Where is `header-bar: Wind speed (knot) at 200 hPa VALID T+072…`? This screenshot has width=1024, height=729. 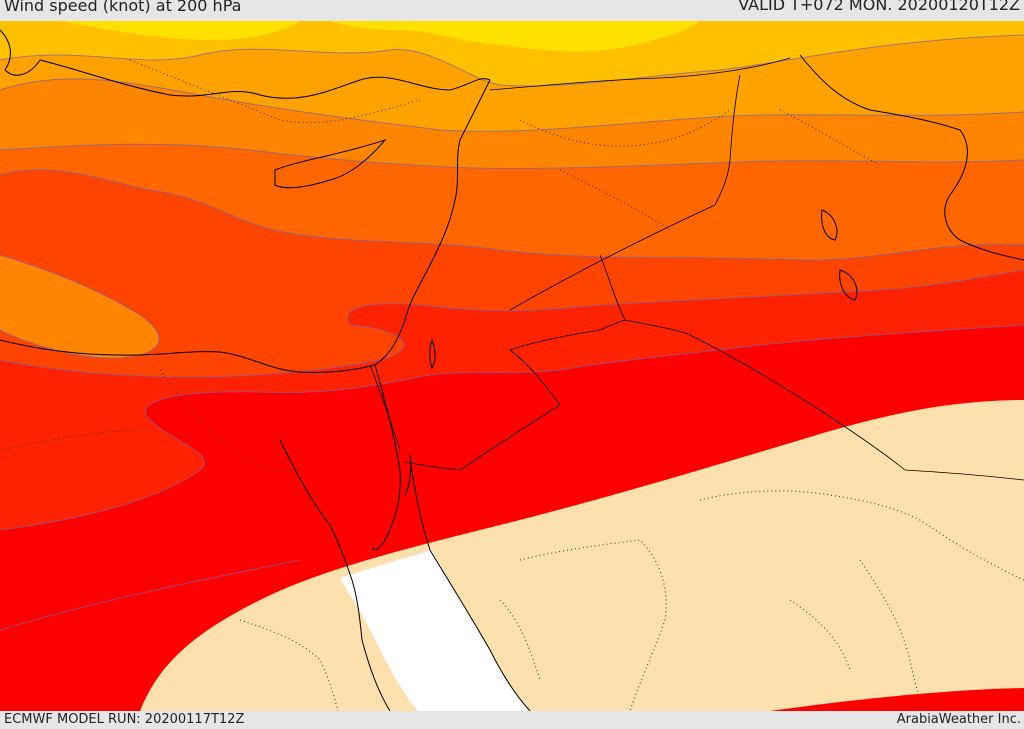
header-bar: Wind speed (knot) at 200 hPa VALID T+072… is located at coordinates (512, 10).